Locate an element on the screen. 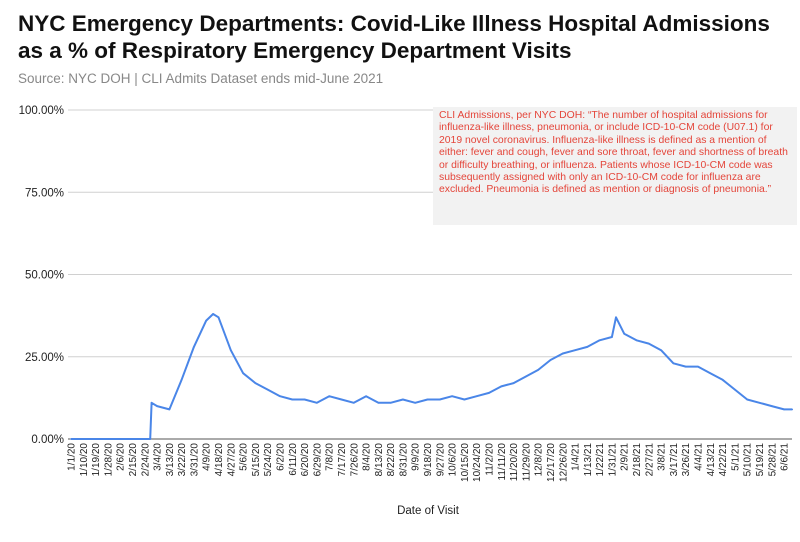 The height and width of the screenshot is (542, 800). x-tick-label: 5/28/21 is located at coordinates (772, 460).